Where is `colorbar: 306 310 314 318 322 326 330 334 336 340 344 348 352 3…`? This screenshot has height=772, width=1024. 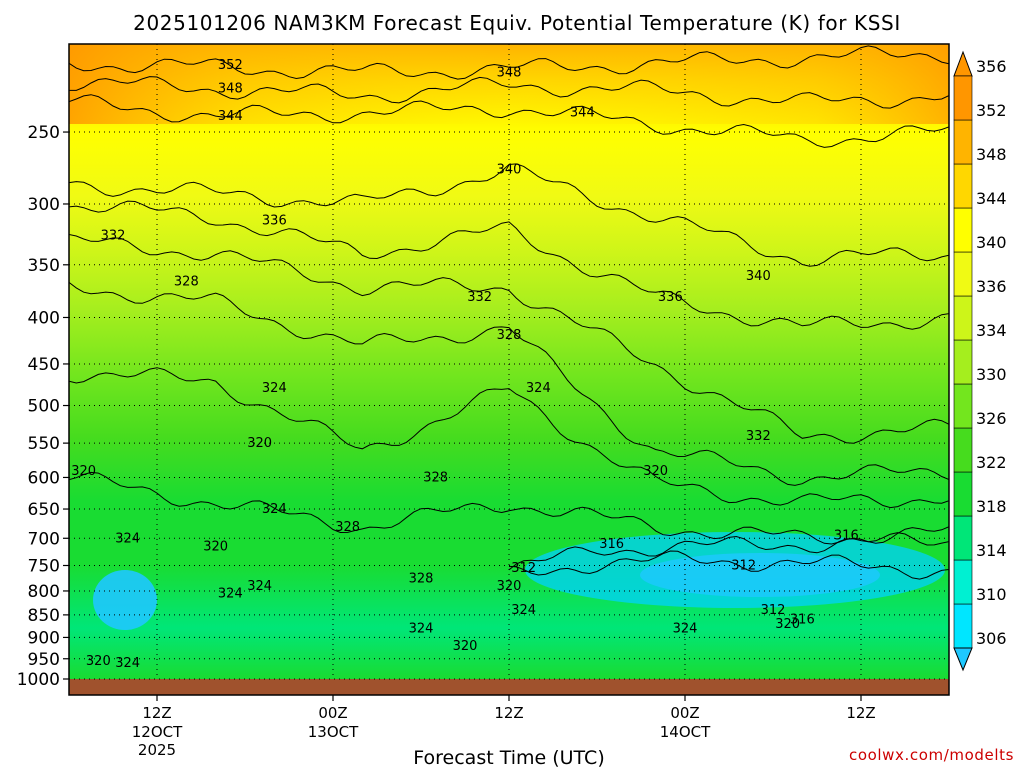 colorbar: 306 310 314 318 322 326 330 334 336 340 344 348 352 3… is located at coordinates (980, 361).